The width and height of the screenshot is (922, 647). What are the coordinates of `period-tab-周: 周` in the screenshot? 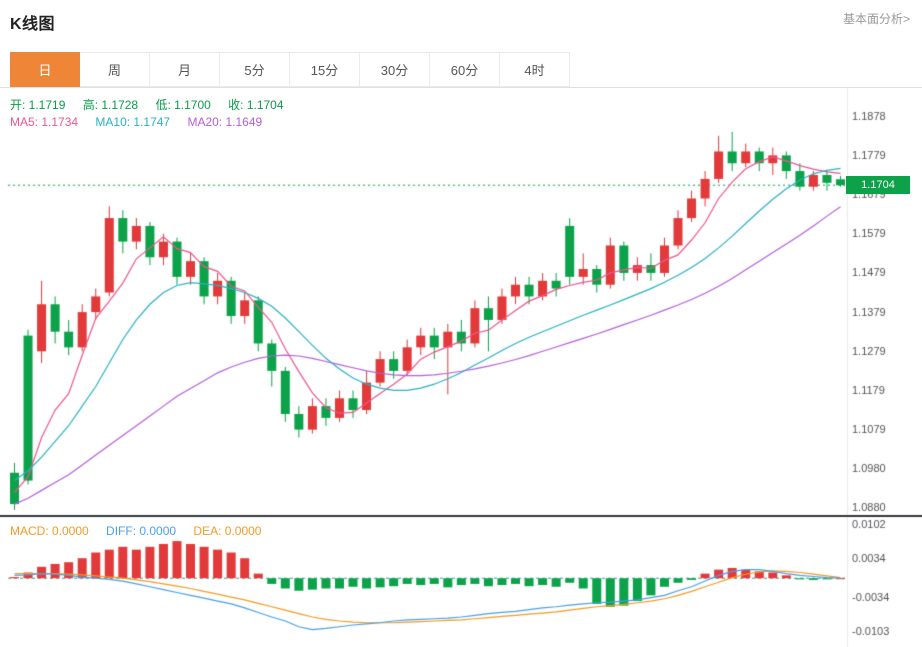 It's located at (115, 69).